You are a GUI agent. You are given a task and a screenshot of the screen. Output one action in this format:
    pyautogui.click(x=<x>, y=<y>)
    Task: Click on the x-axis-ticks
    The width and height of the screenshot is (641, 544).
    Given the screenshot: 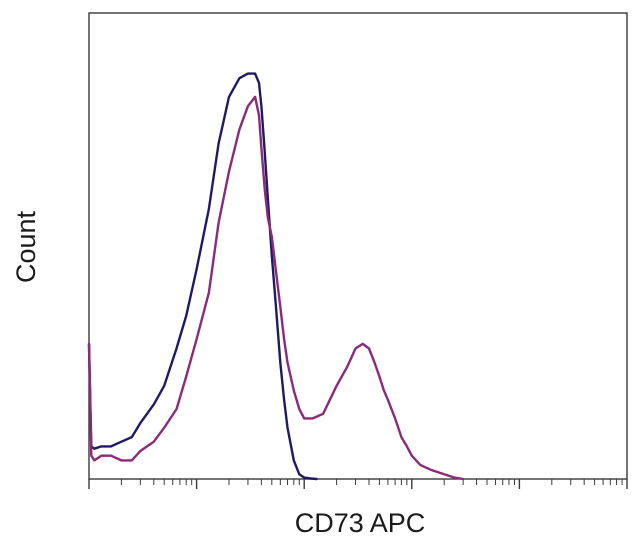 What is the action you would take?
    pyautogui.click(x=358, y=484)
    